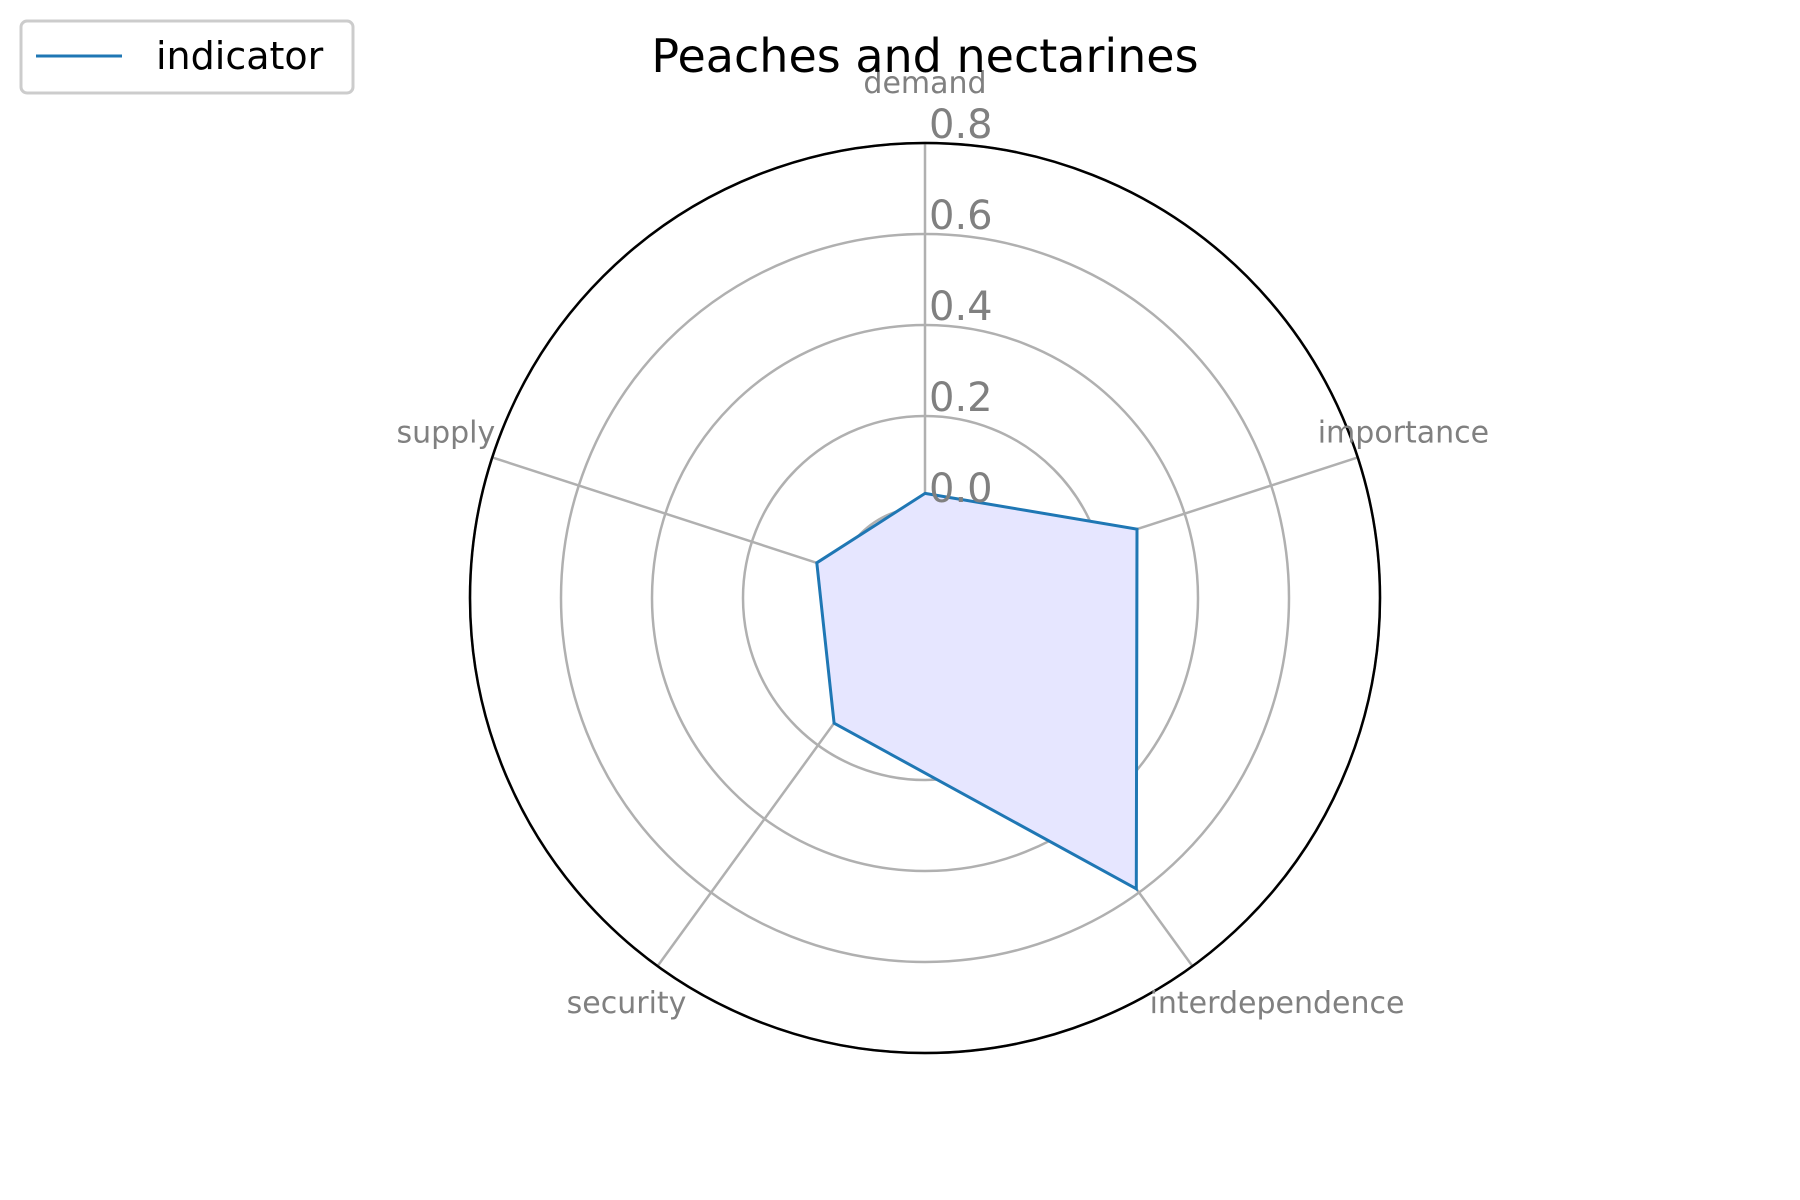 The width and height of the screenshot is (1800, 1200). I want to click on chart-title: Peaches and nectarines, so click(924, 56).